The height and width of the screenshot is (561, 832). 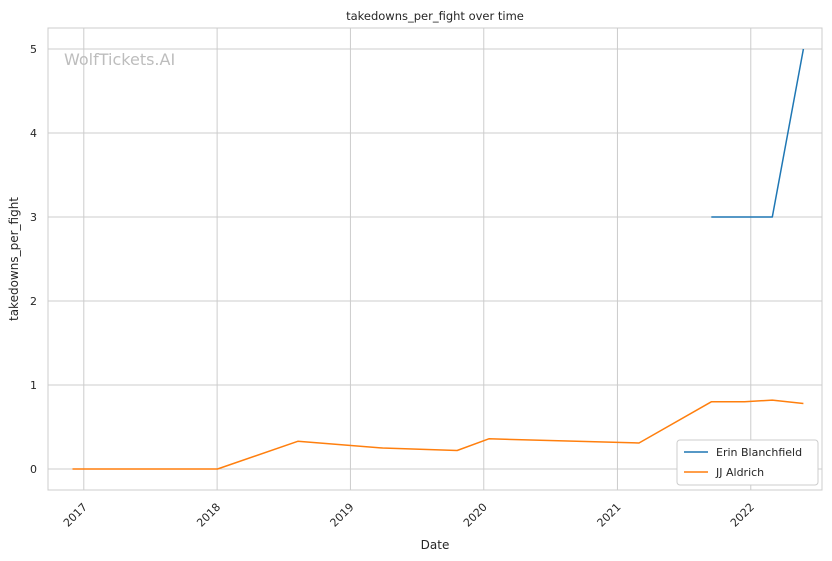 I want to click on y-tick-label: 2, so click(x=33, y=301).